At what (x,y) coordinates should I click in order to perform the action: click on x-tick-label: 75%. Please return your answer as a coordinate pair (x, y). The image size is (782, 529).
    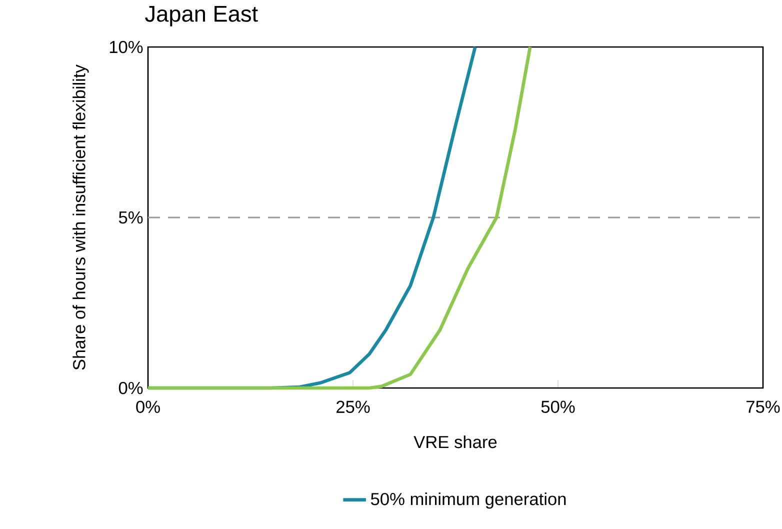
    Looking at the image, I should click on (763, 406).